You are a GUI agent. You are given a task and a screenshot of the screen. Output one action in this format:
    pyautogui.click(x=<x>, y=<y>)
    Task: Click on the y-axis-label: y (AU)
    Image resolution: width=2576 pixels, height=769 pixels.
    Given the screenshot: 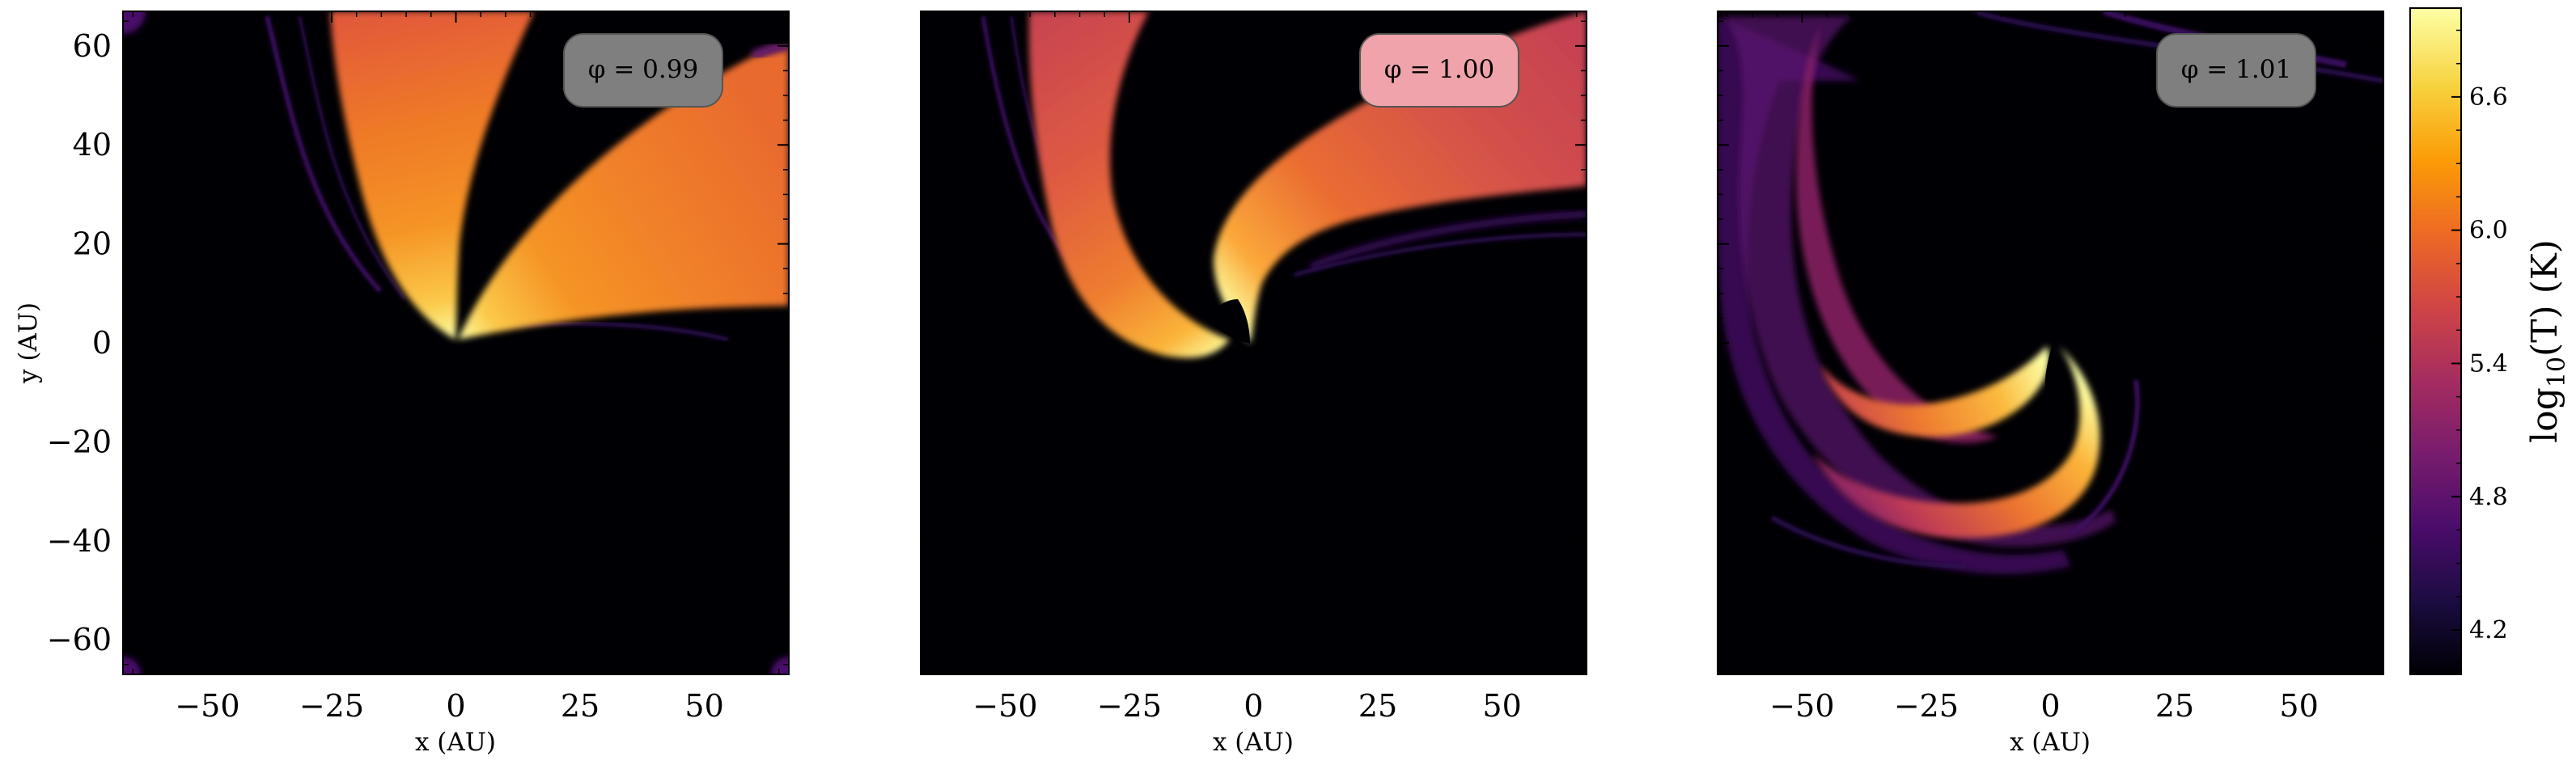 What is the action you would take?
    pyautogui.click(x=28, y=343)
    